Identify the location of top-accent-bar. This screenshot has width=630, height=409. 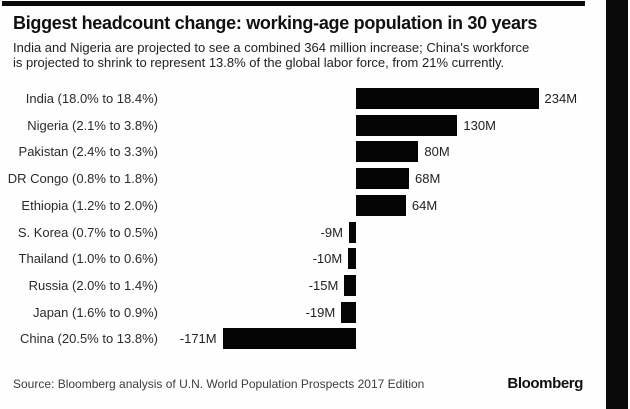
(293, 3).